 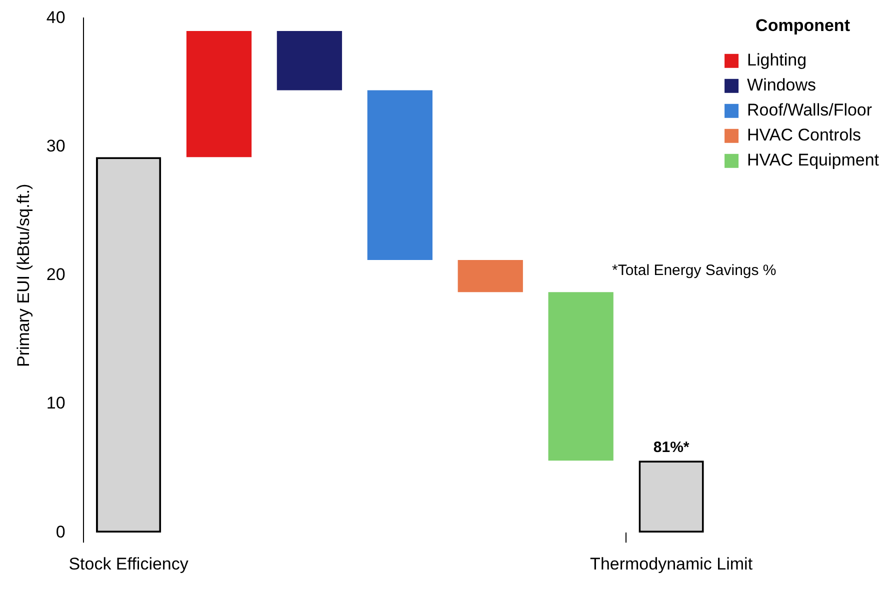 What do you see at coordinates (61, 532) in the screenshot?
I see `y-tick-label: 0` at bounding box center [61, 532].